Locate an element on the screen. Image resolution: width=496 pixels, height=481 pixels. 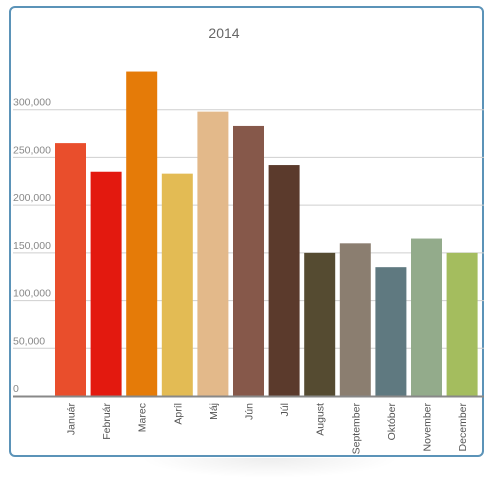
bar-máj is located at coordinates (213, 253).